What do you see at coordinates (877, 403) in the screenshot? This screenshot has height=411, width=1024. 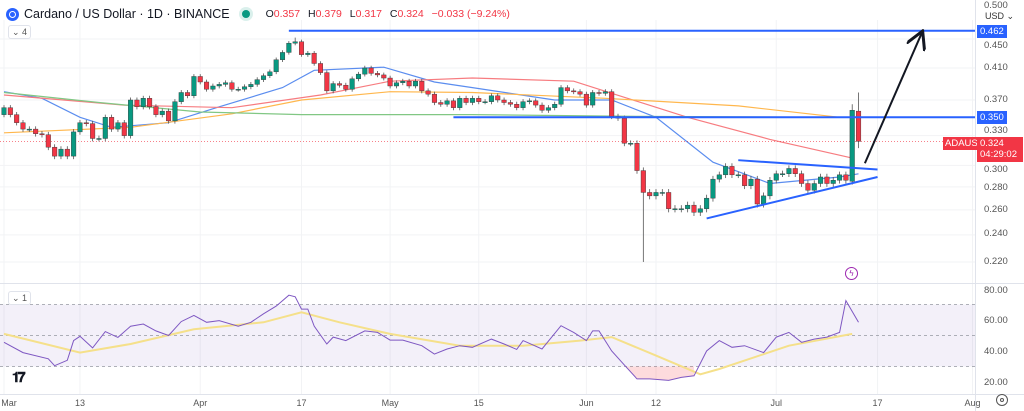 I see `time-tick: 17` at bounding box center [877, 403].